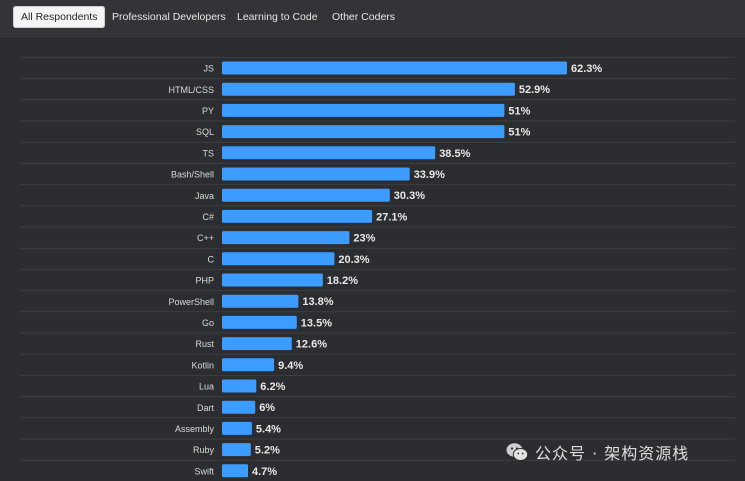 Image resolution: width=745 pixels, height=481 pixels. I want to click on value-label: 27.1%, so click(391, 217).